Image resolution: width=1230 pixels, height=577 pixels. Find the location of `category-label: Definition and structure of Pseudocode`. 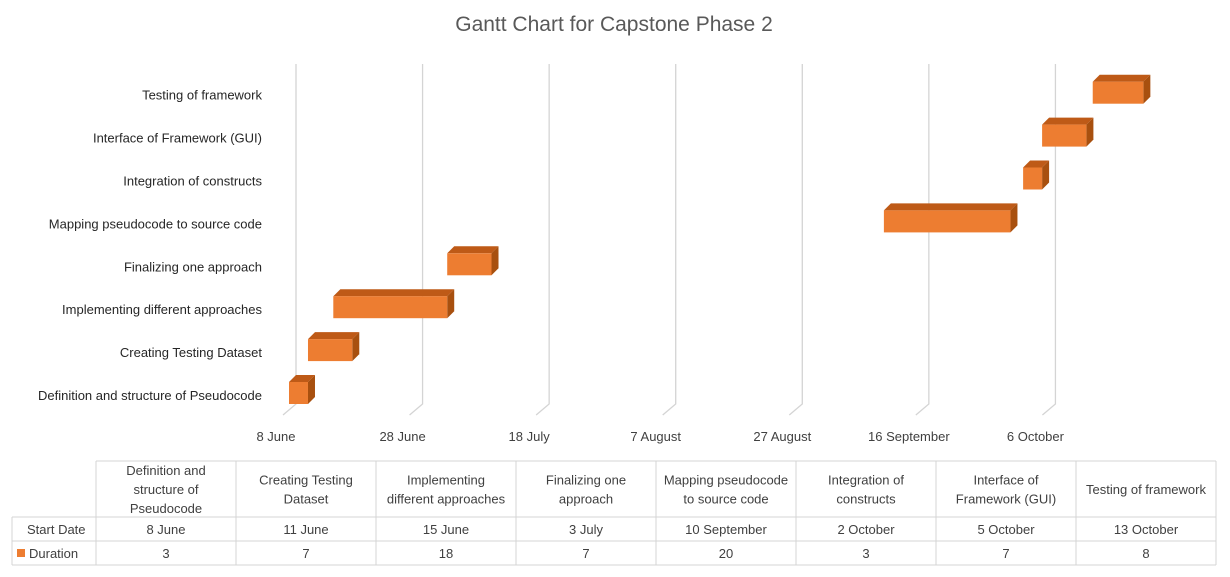

category-label: Definition and structure of Pseudocode is located at coordinates (150, 395).